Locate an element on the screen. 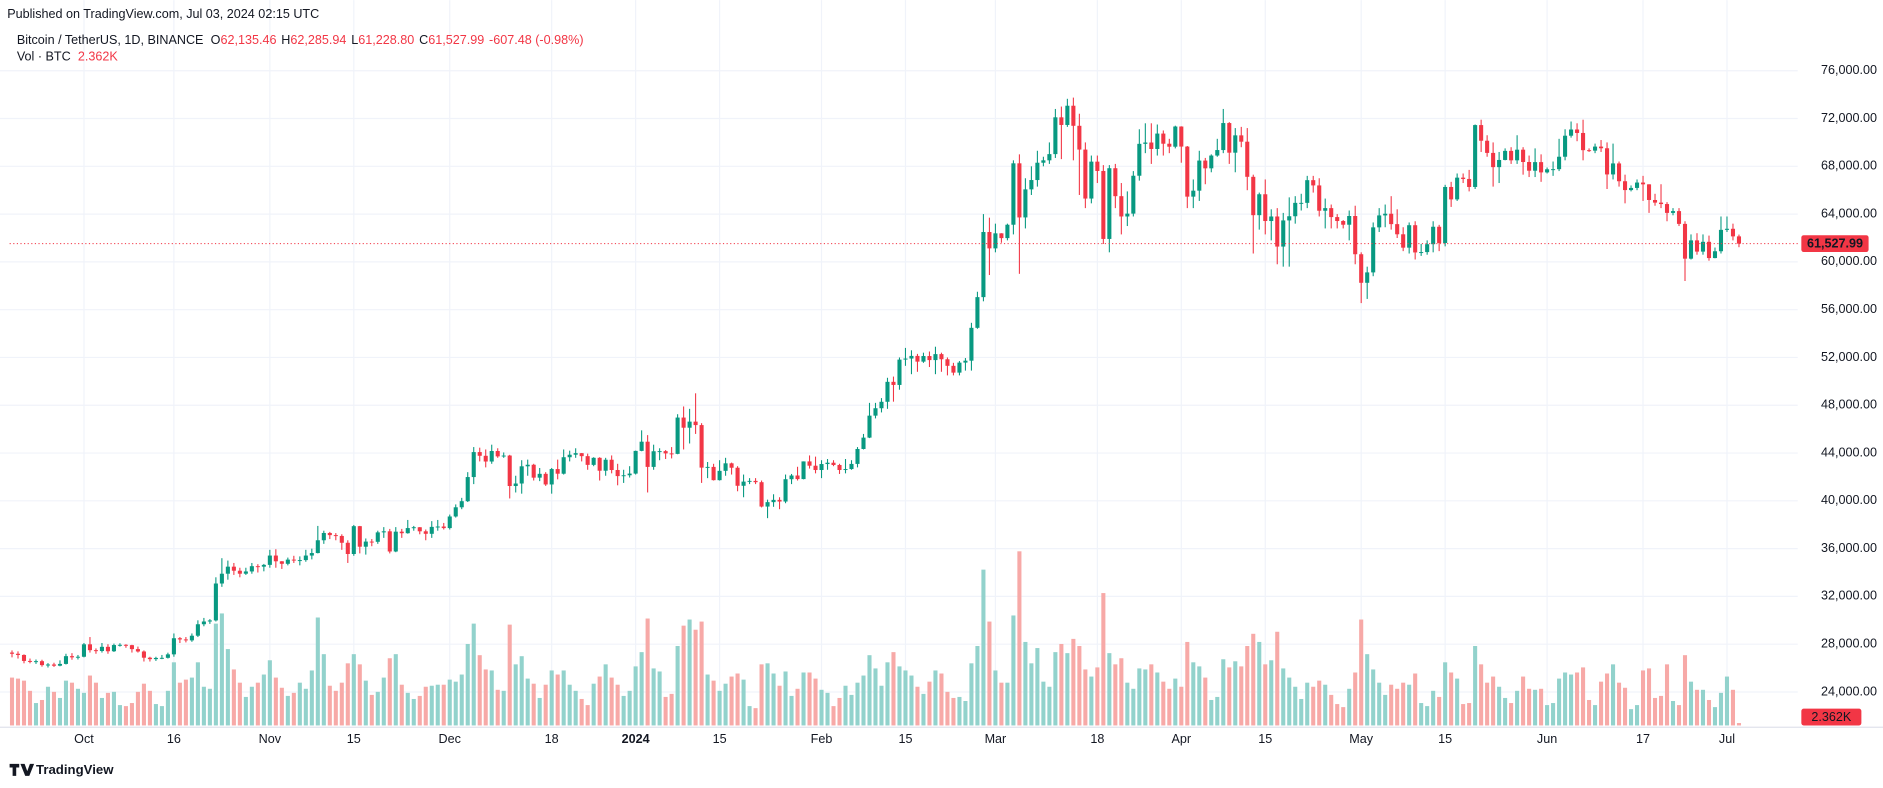 The height and width of the screenshot is (788, 1883). legend-key: O is located at coordinates (216, 40).